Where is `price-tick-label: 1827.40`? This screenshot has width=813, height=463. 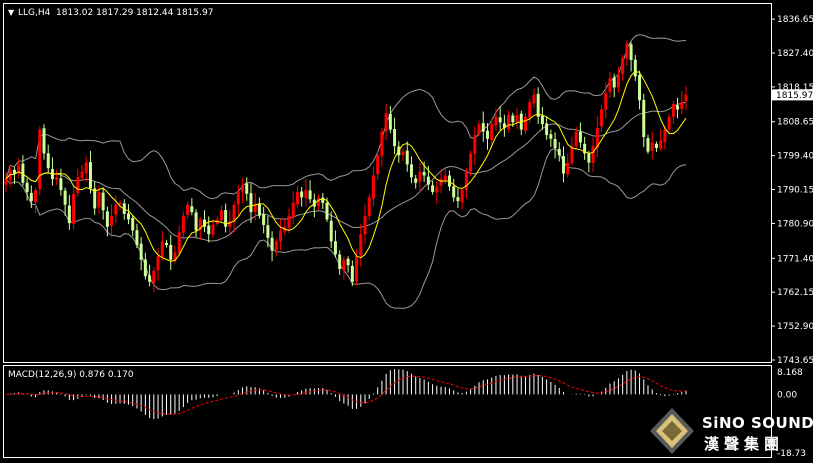 price-tick-label: 1827.40 is located at coordinates (795, 54).